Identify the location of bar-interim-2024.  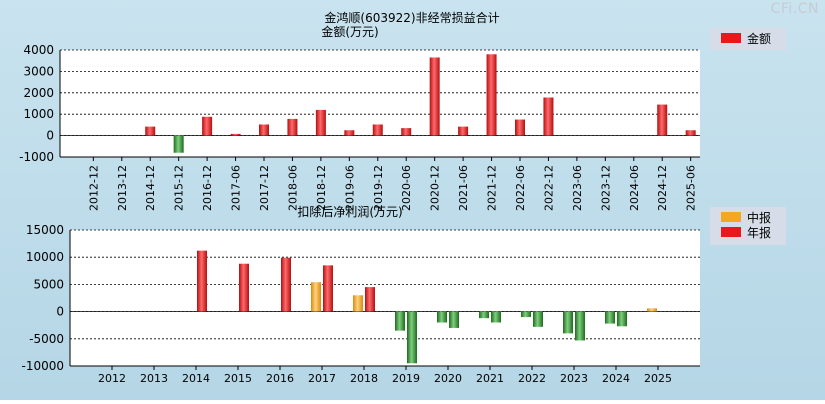
(610, 317).